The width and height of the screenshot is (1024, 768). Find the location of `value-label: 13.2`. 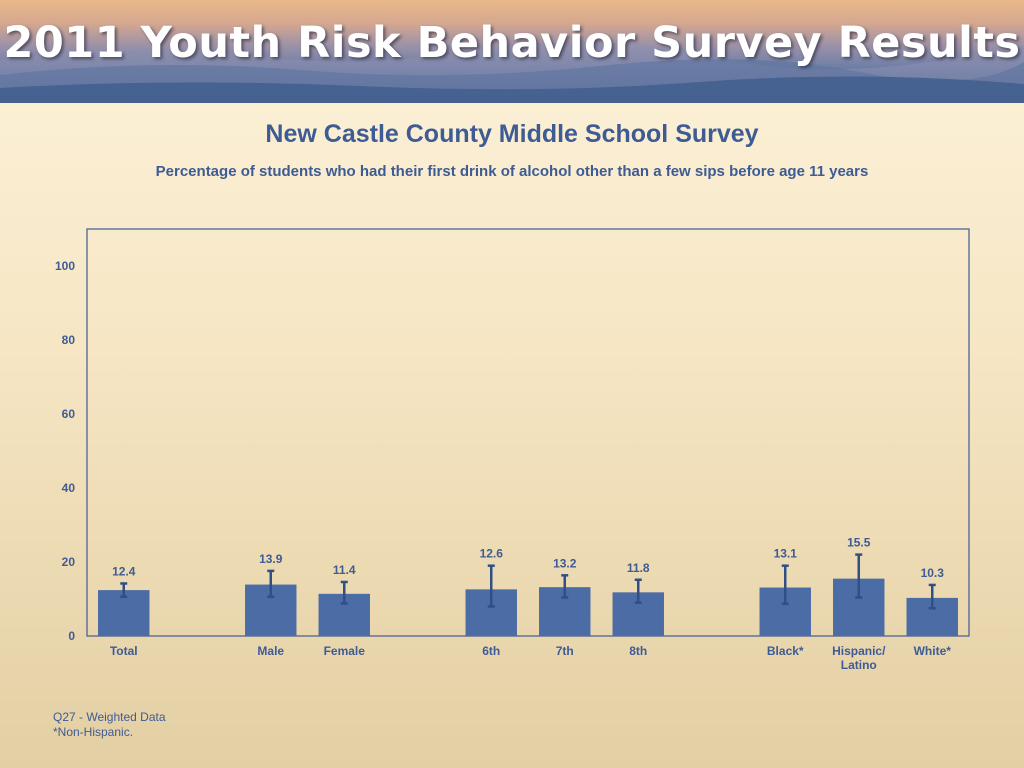

value-label: 13.2 is located at coordinates (565, 563).